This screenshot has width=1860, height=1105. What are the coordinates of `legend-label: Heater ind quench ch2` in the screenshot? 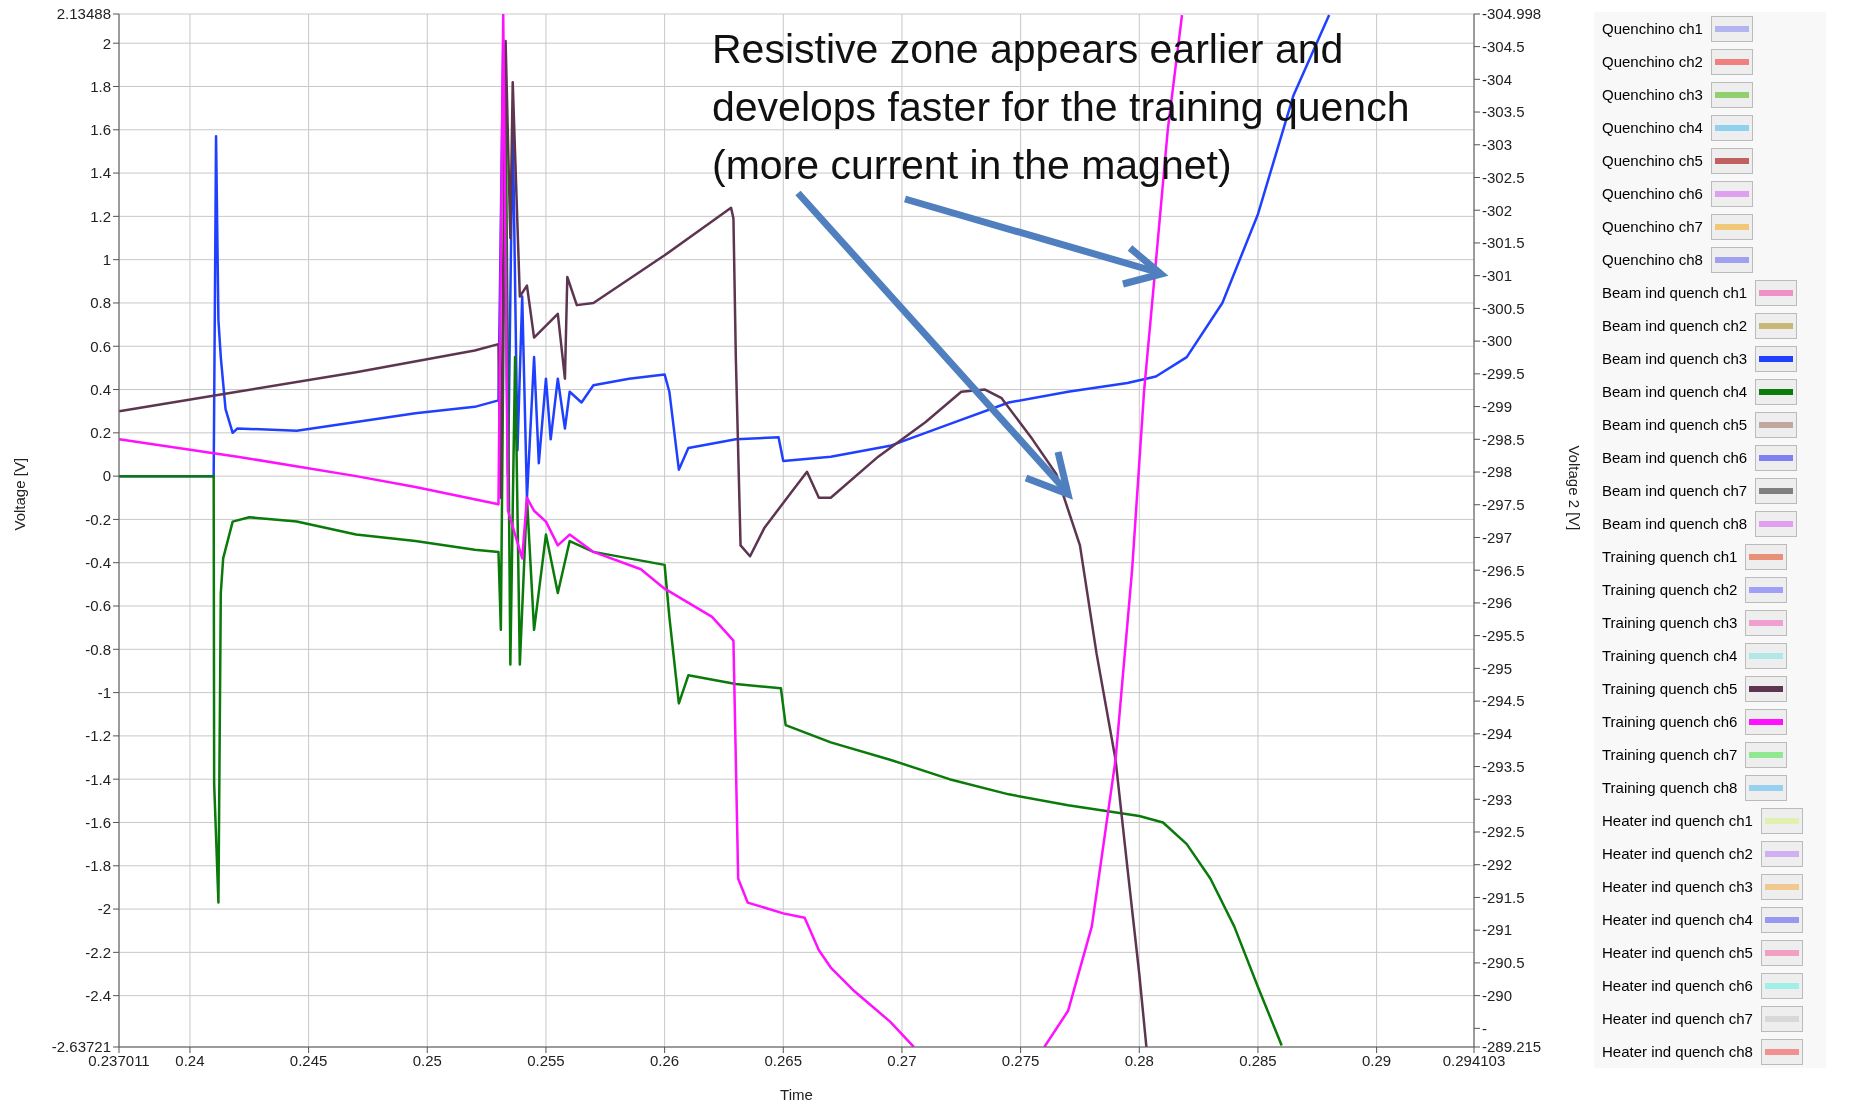 It's located at (1677, 853).